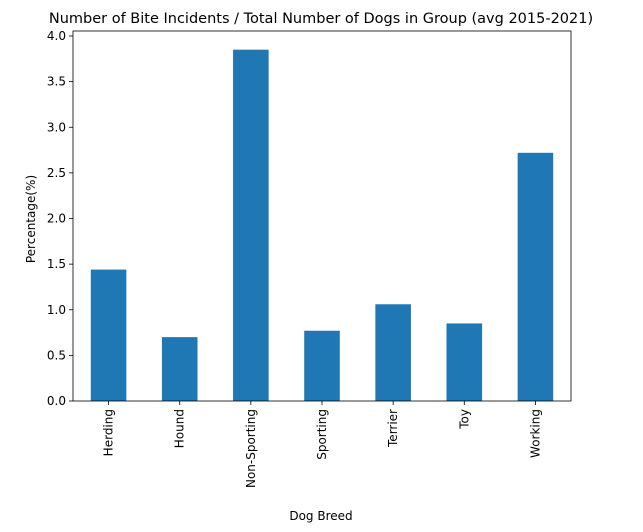  I want to click on x-tick-label: Toy, so click(464, 419).